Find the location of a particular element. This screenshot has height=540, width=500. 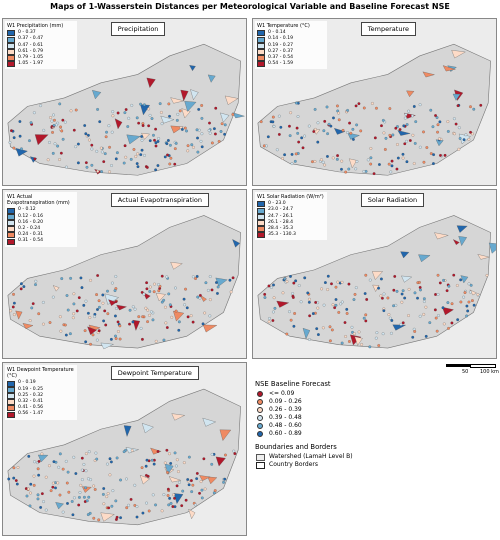

legend-label: 0.54 - 1.59 is located at coordinates (281, 64).